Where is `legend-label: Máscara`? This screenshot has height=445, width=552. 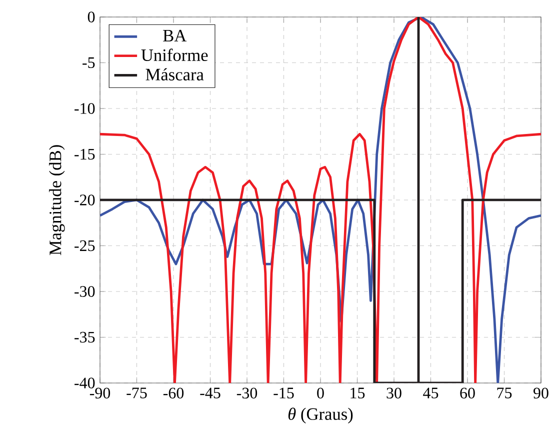 legend-label: Máscara is located at coordinates (175, 74).